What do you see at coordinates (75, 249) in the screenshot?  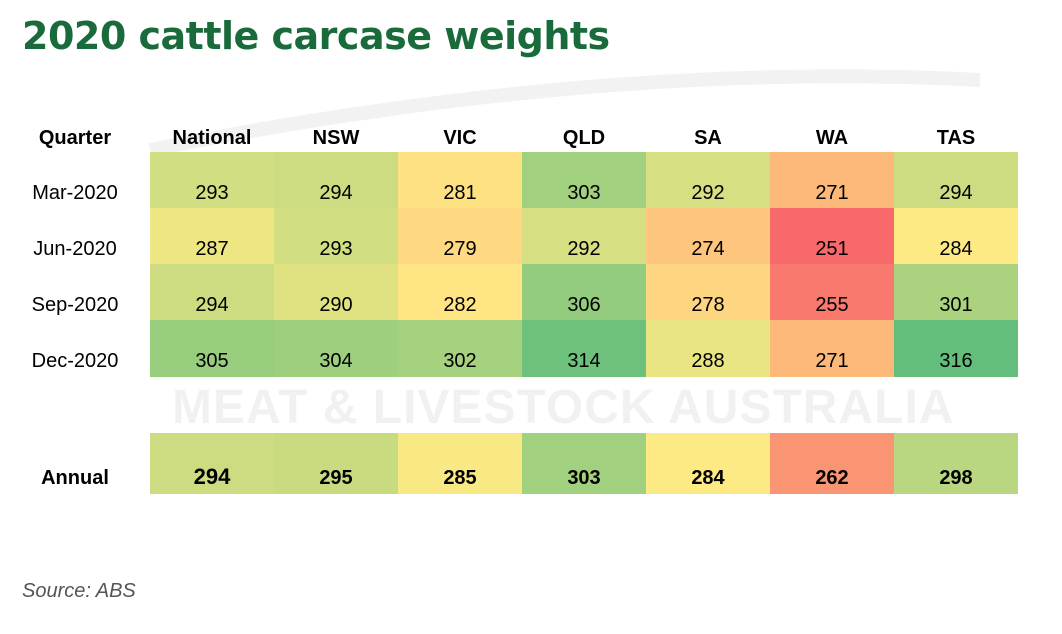 I see `row-label-jun-2020: Jun-2020` at bounding box center [75, 249].